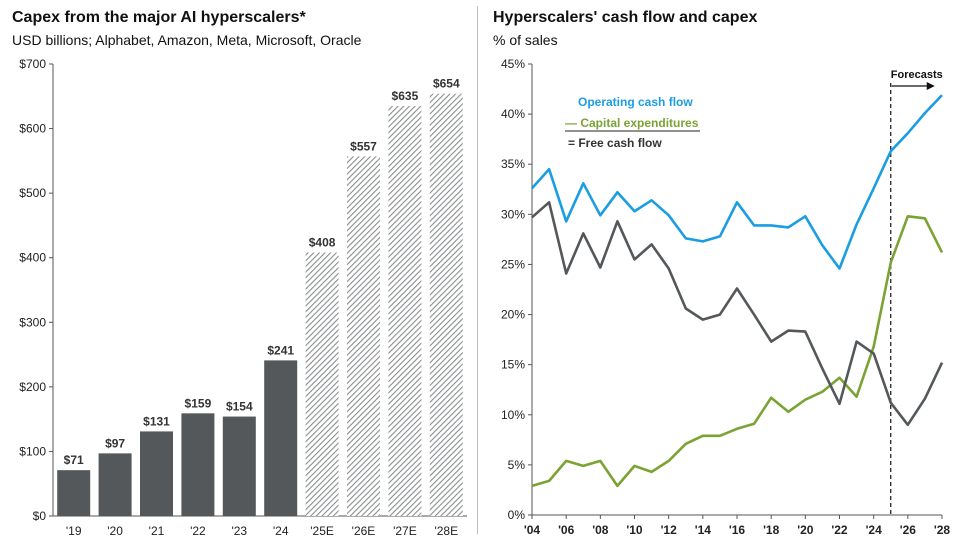  What do you see at coordinates (513, 214) in the screenshot?
I see `y-tick-label: 30%` at bounding box center [513, 214].